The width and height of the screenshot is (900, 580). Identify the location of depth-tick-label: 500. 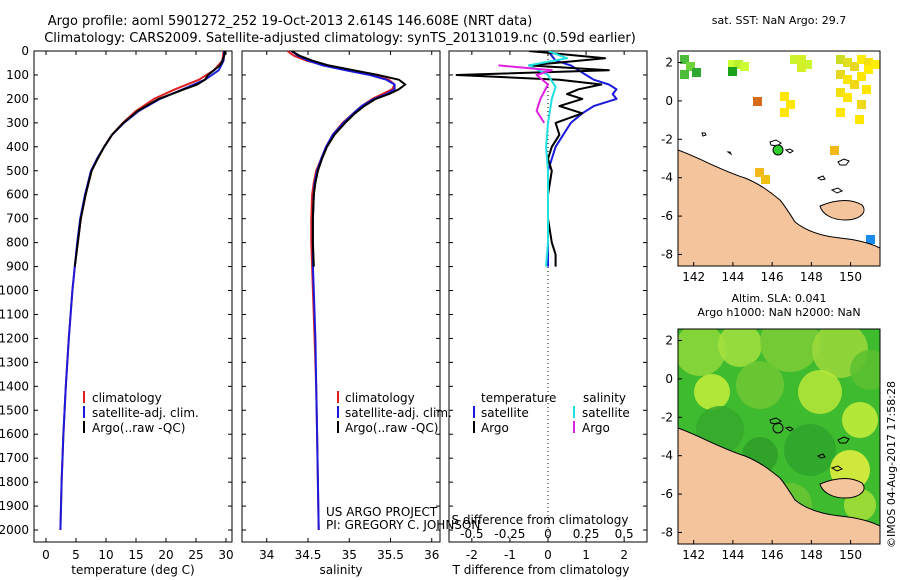
(17, 171).